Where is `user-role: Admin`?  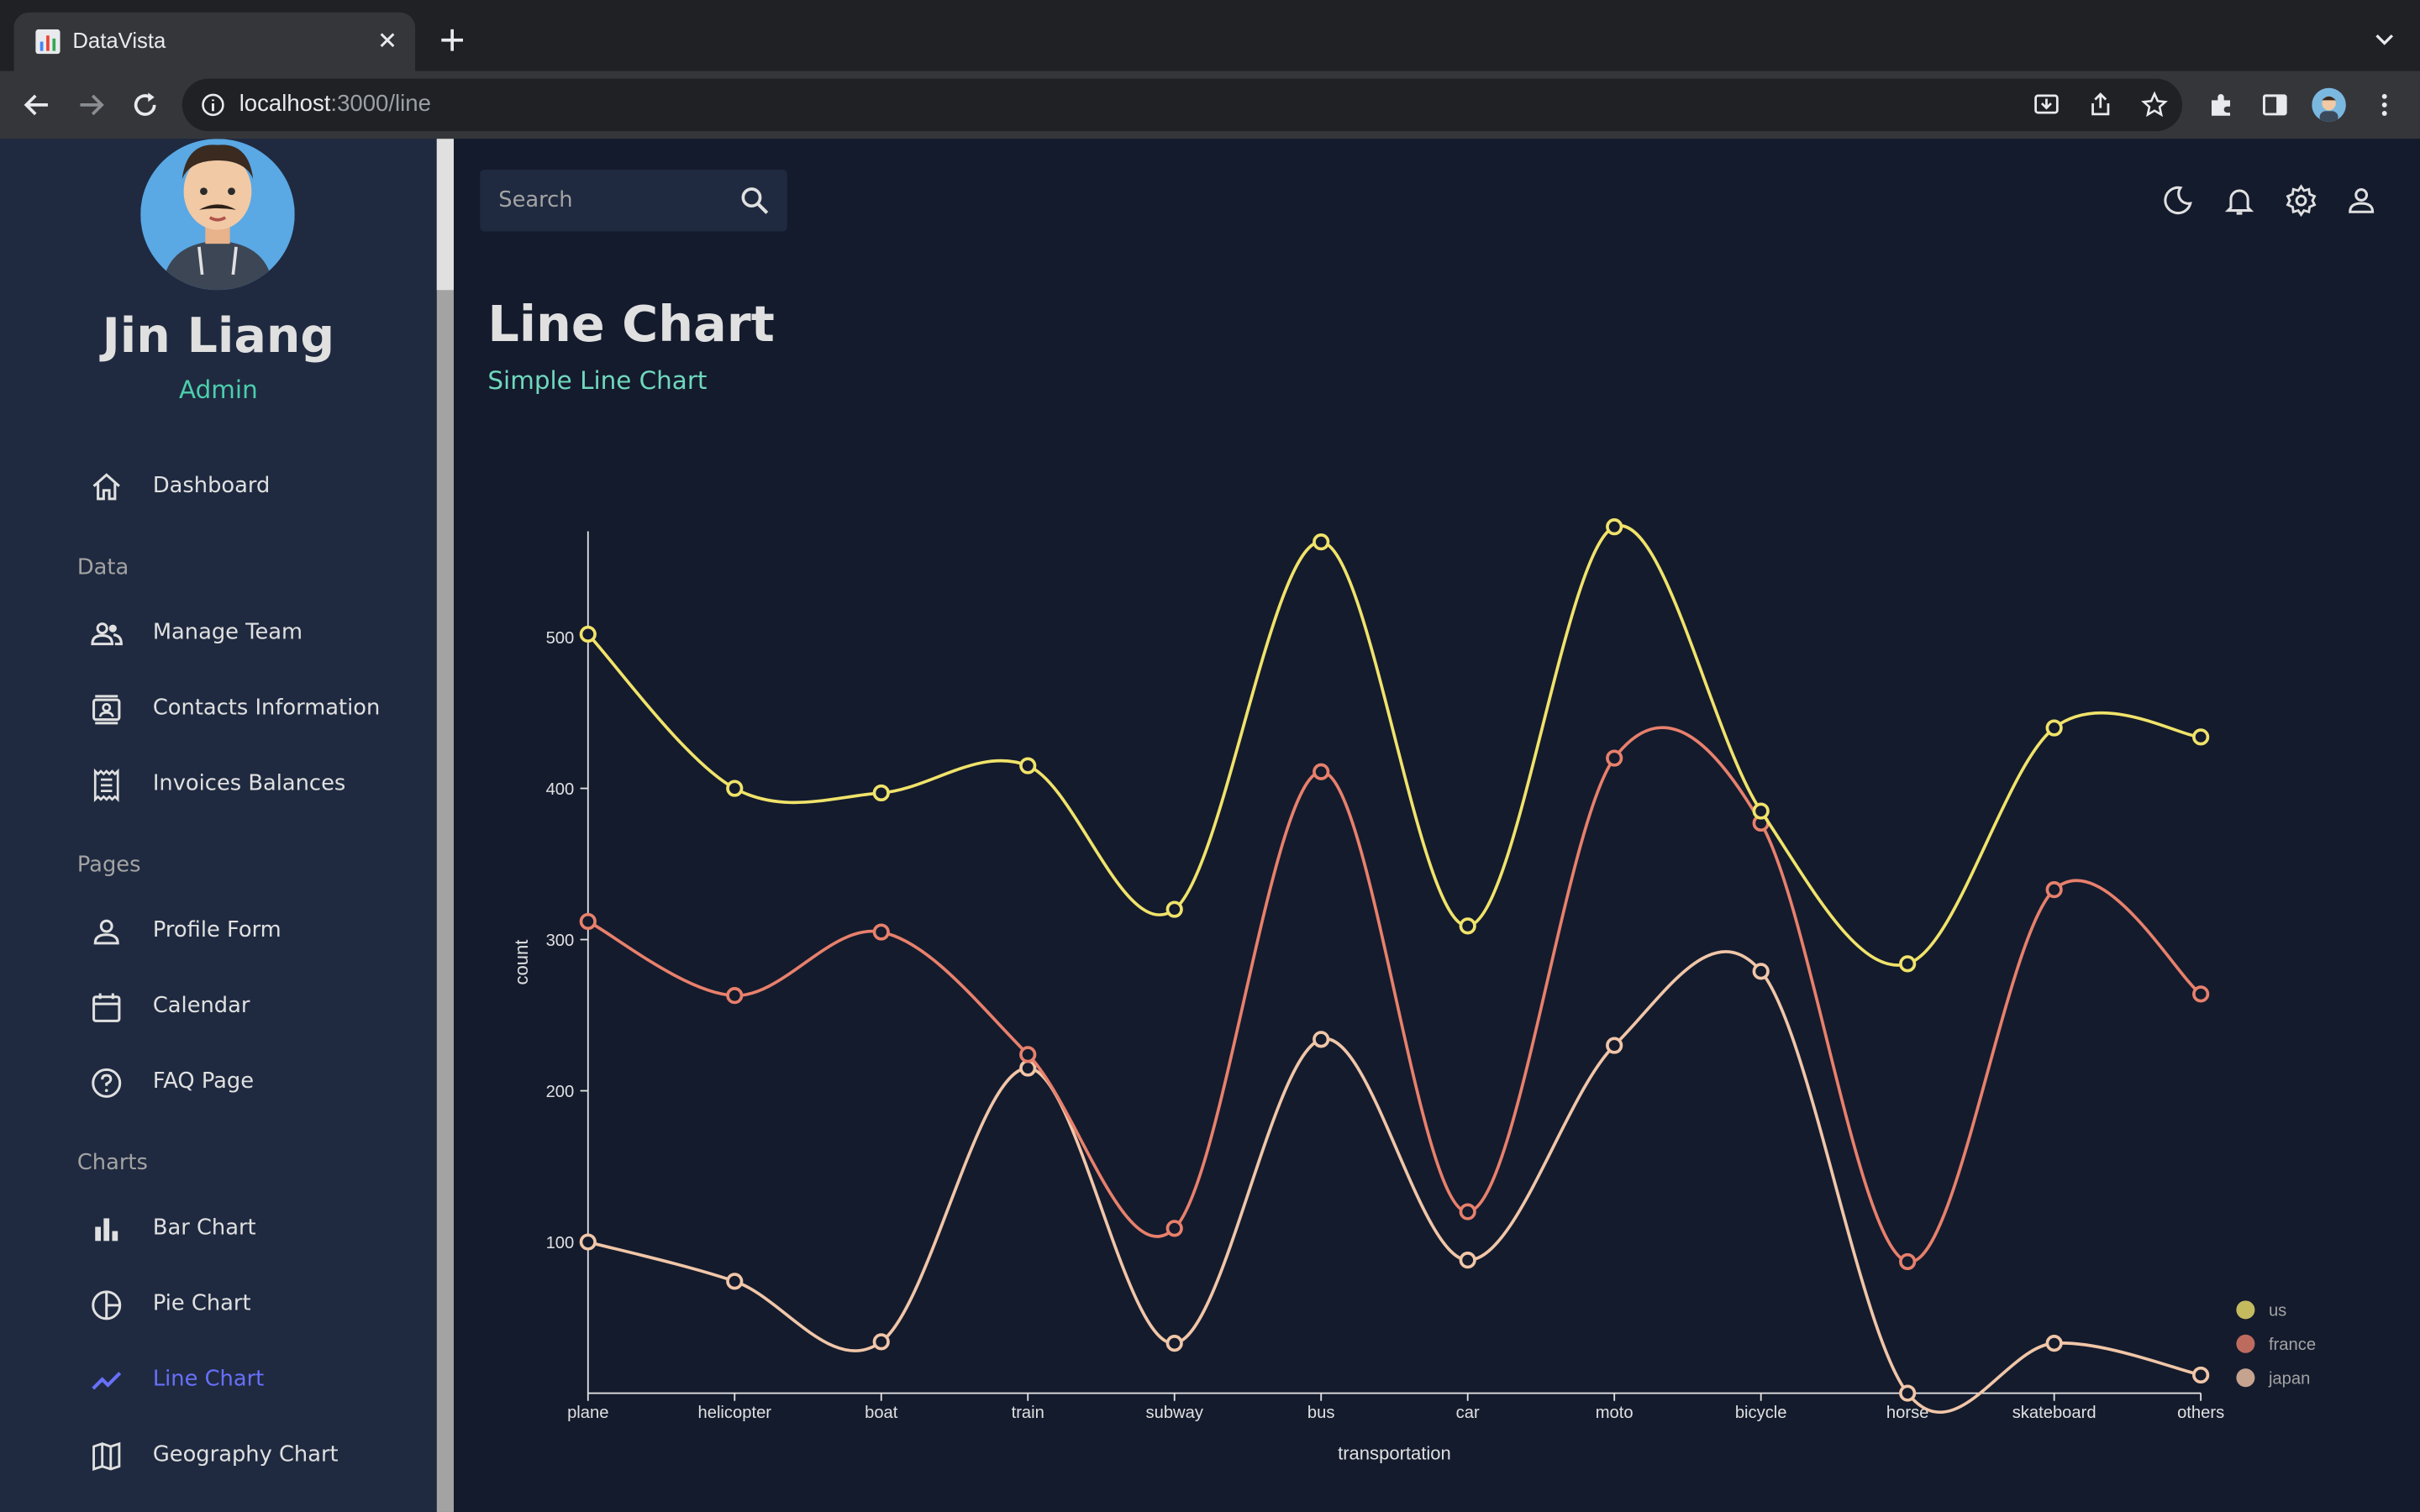 user-role: Admin is located at coordinates (218, 390).